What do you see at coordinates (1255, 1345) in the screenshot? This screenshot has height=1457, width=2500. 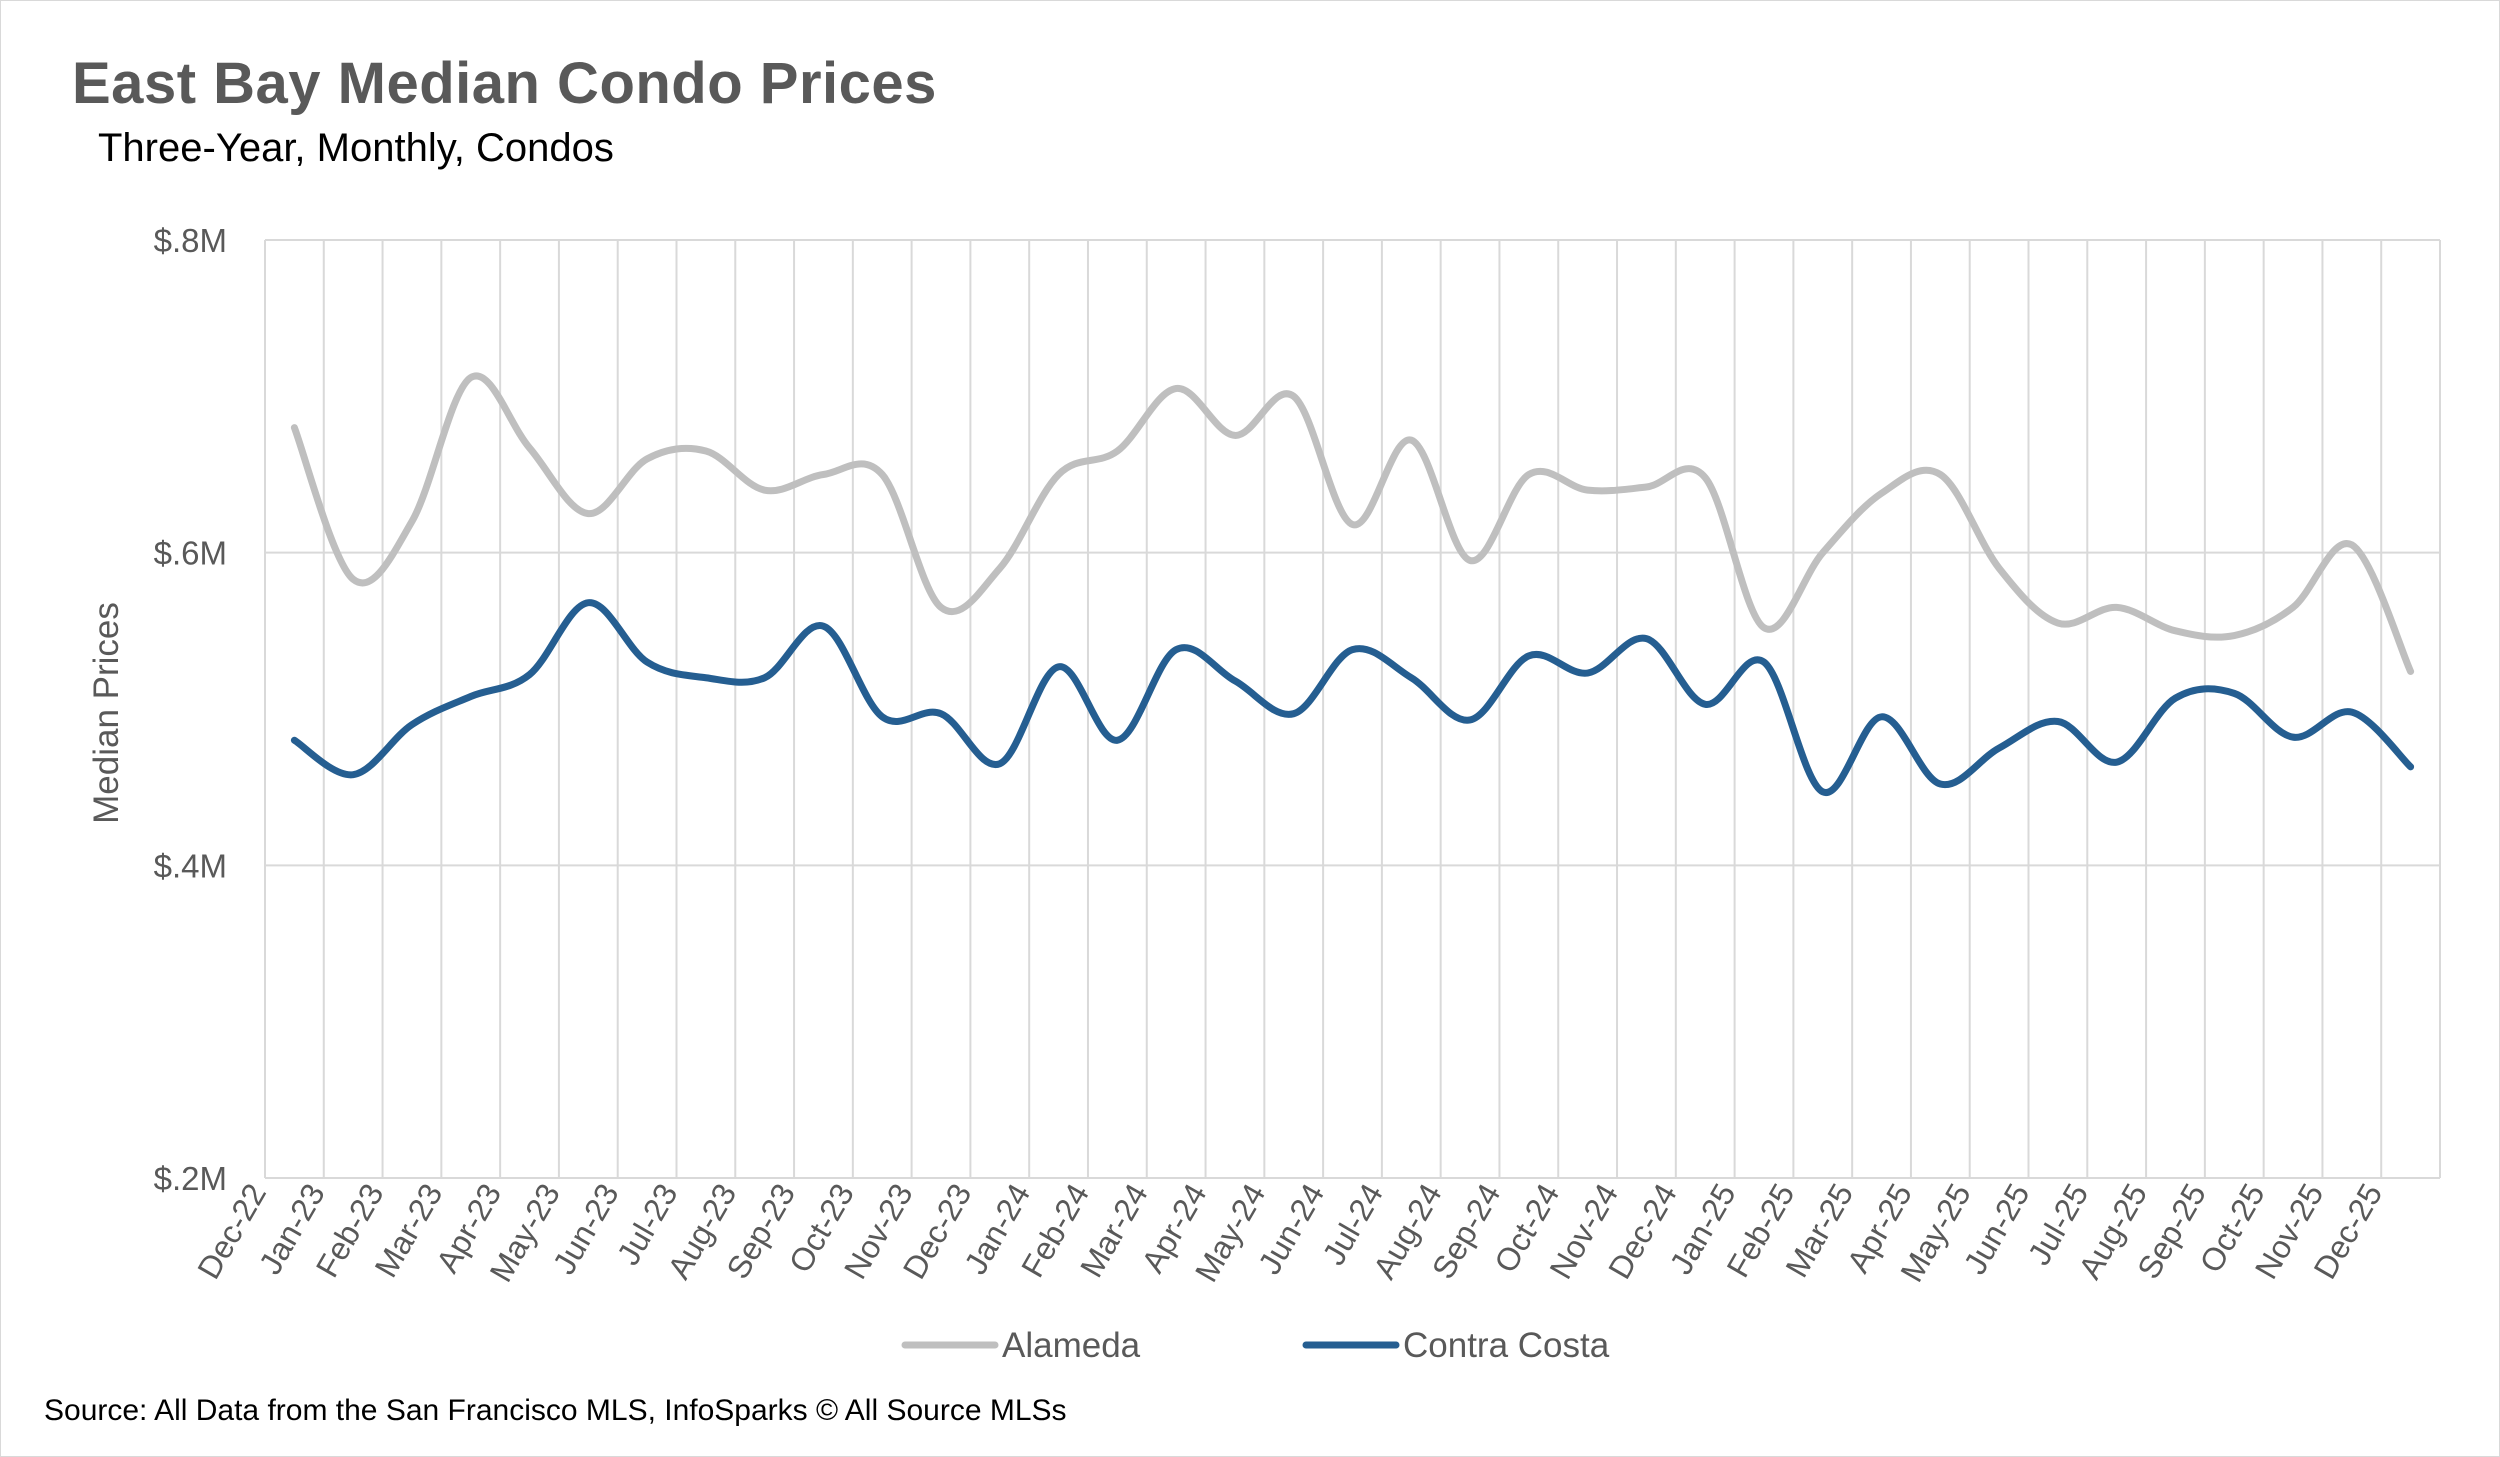 I see `legend: Alameda Contra Costa` at bounding box center [1255, 1345].